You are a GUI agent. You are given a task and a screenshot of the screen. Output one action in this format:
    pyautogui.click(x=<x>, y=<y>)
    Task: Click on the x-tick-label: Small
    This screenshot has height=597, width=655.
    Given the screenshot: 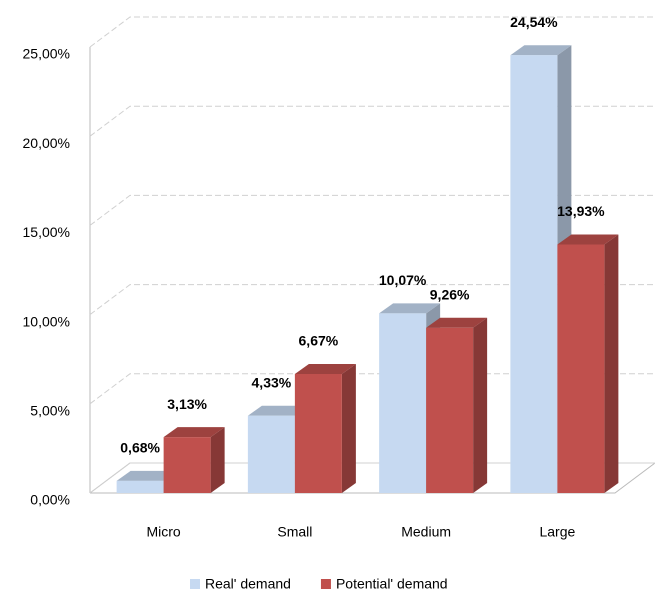 What is the action you would take?
    pyautogui.click(x=294, y=532)
    